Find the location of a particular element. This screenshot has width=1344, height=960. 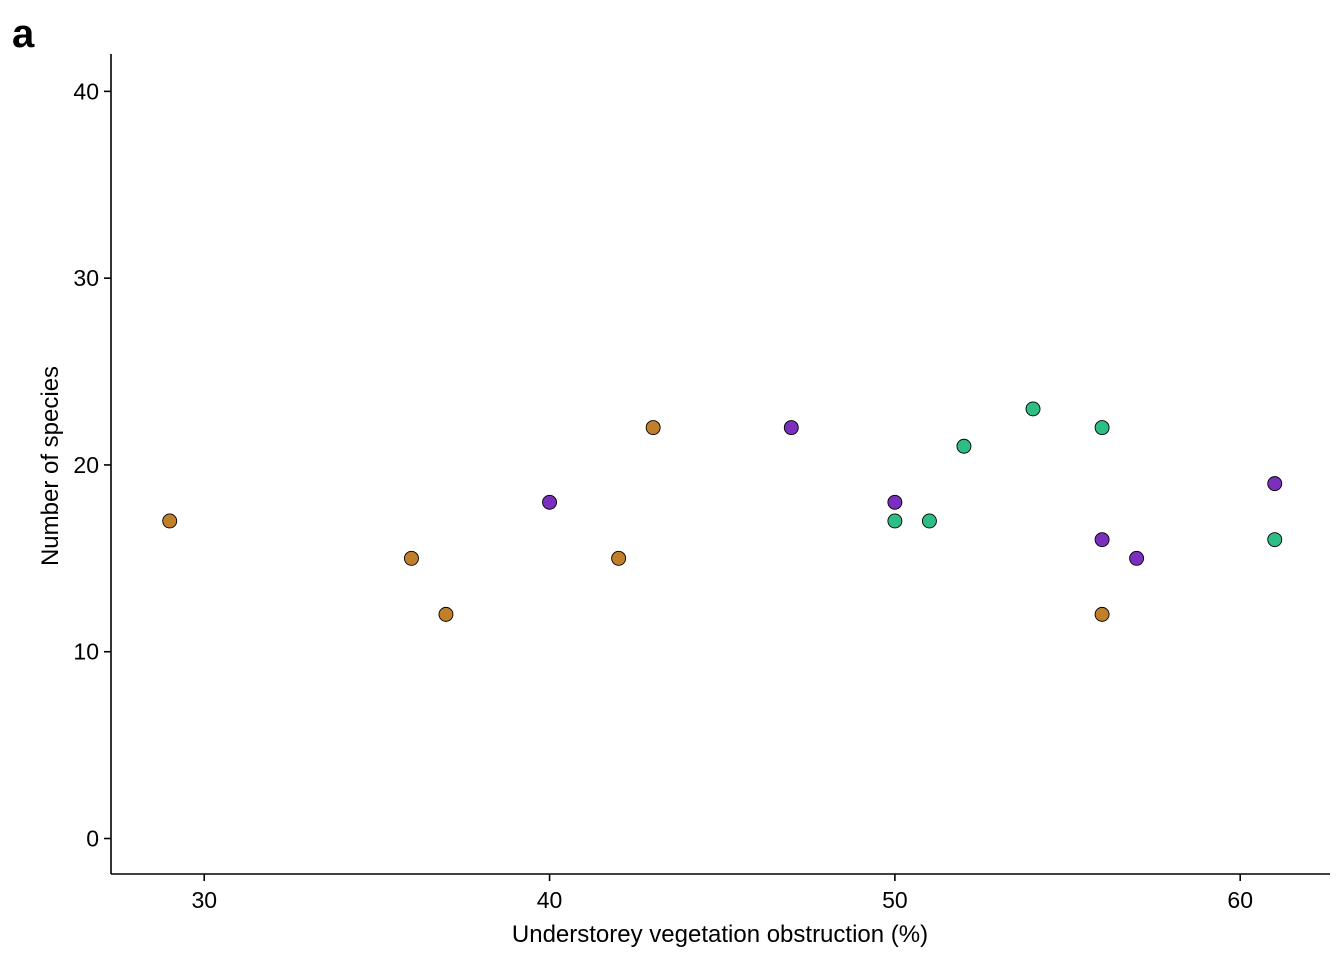

x-axis-title: Understorey vegetation obstruction (%) is located at coordinates (720, 934).